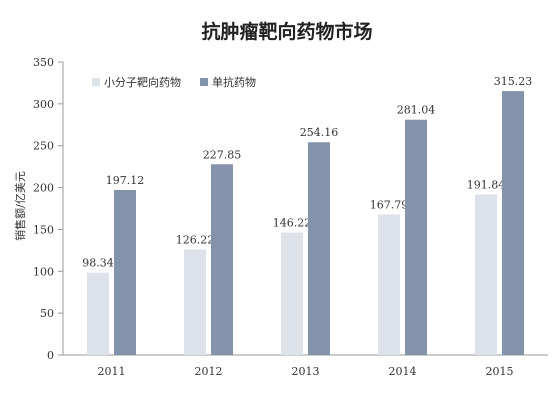  I want to click on data-label: 315.23, so click(513, 81).